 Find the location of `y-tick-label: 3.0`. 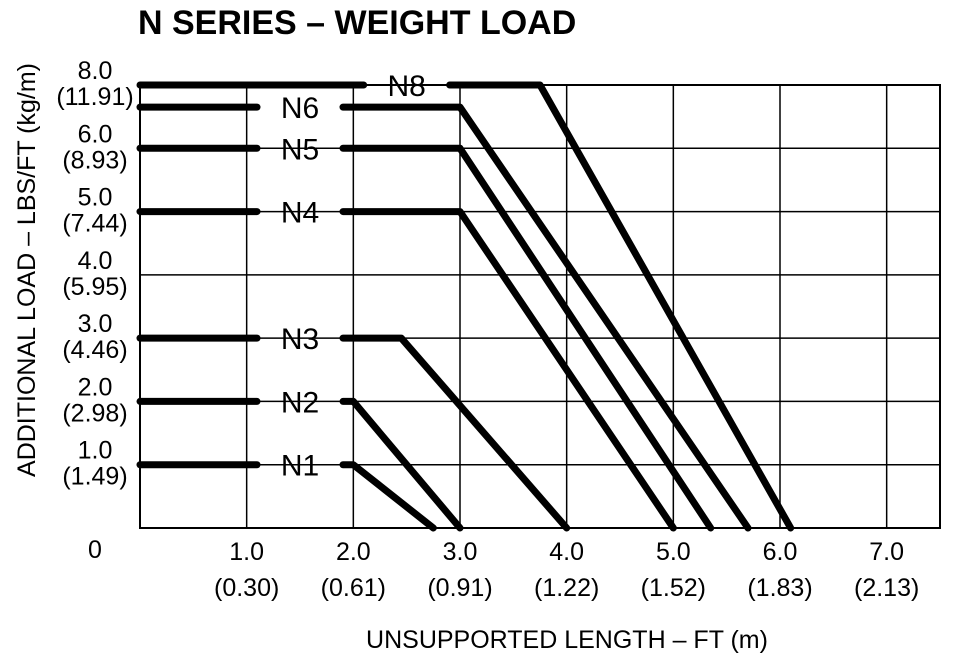

y-tick-label: 3.0 is located at coordinates (95, 324).